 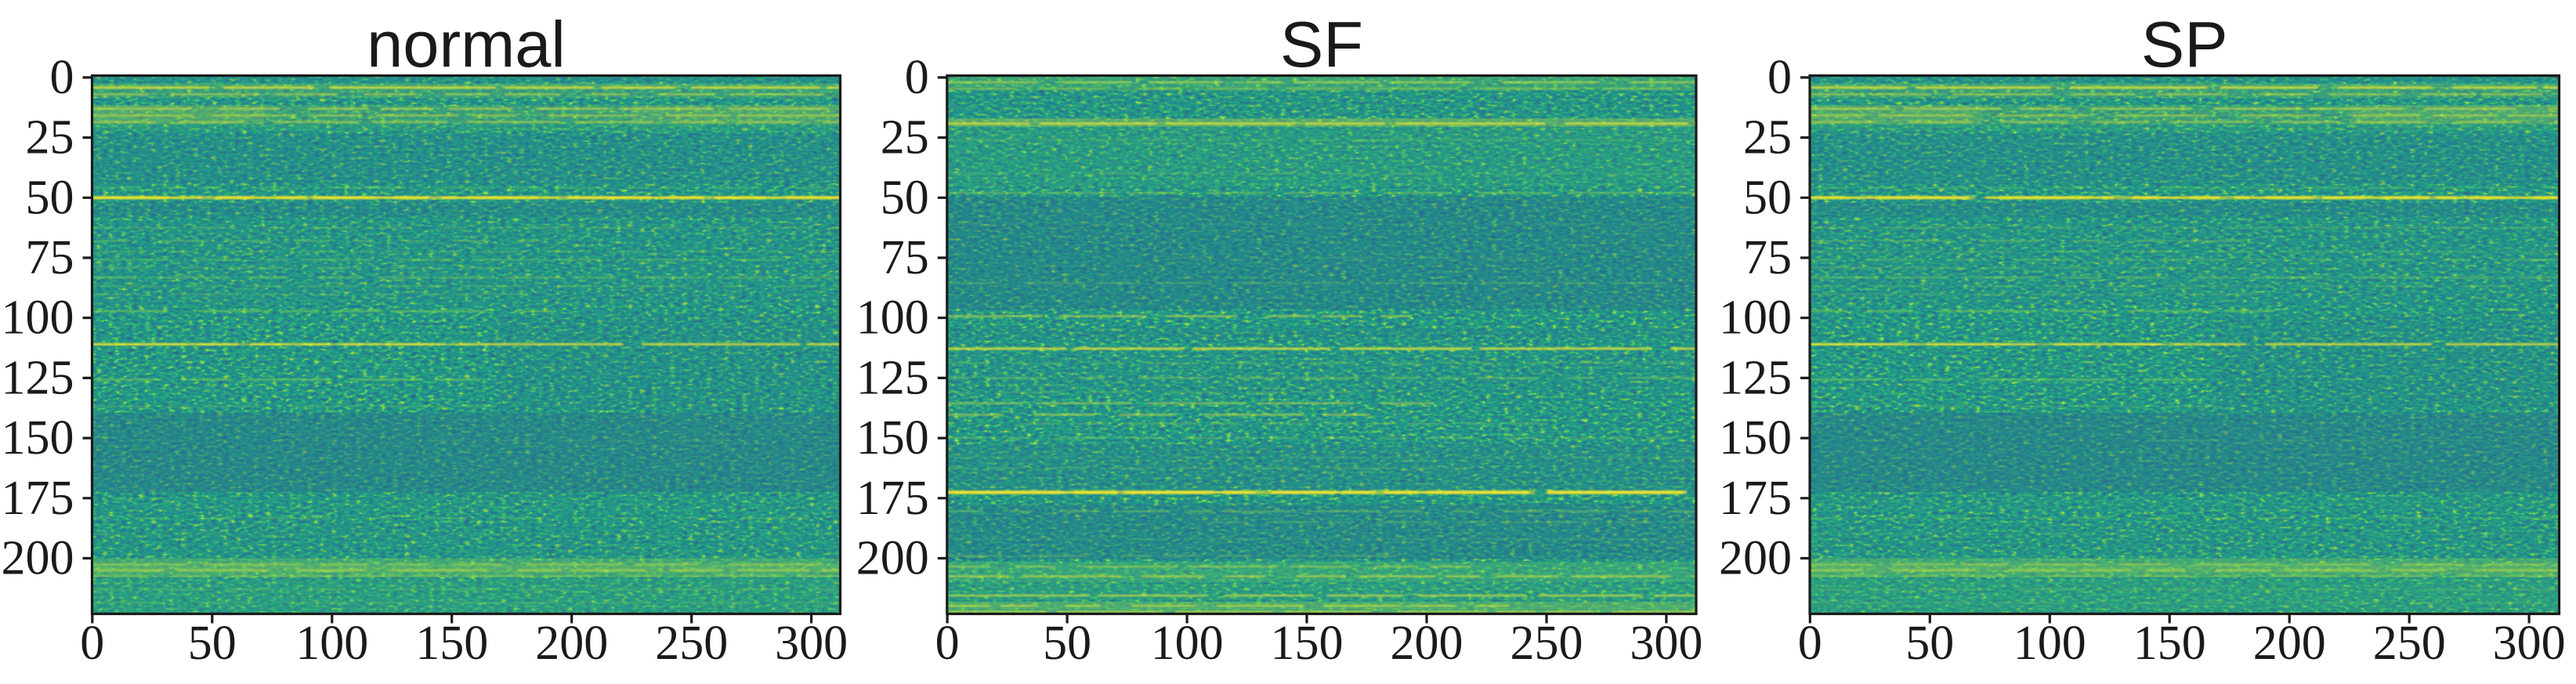 I want to click on svg-text: normal, so click(x=466, y=44).